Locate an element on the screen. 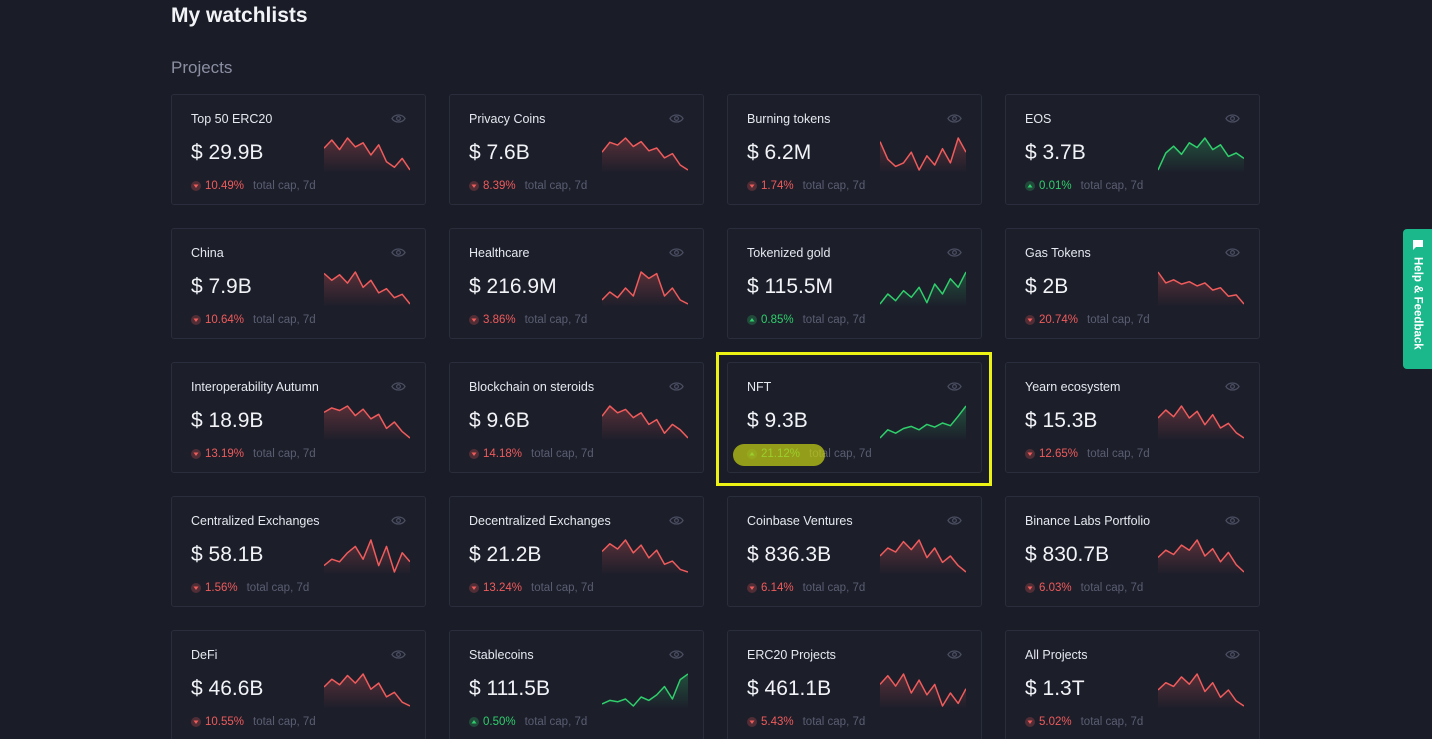 The height and width of the screenshot is (739, 1432). watchlist-card: ERC20 Projects $ 461.1B 5.43% total cap, 7d is located at coordinates (854, 684).